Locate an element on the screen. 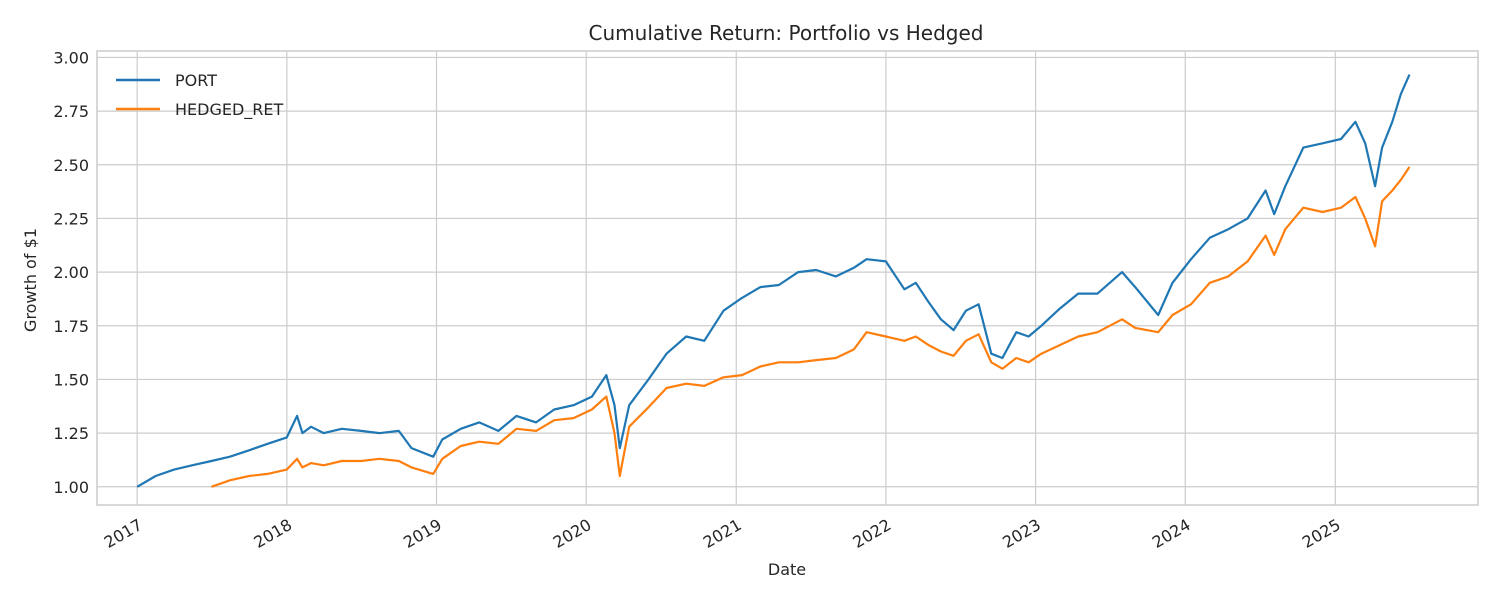  y-tick-label: 2.75 is located at coordinates (71, 111).